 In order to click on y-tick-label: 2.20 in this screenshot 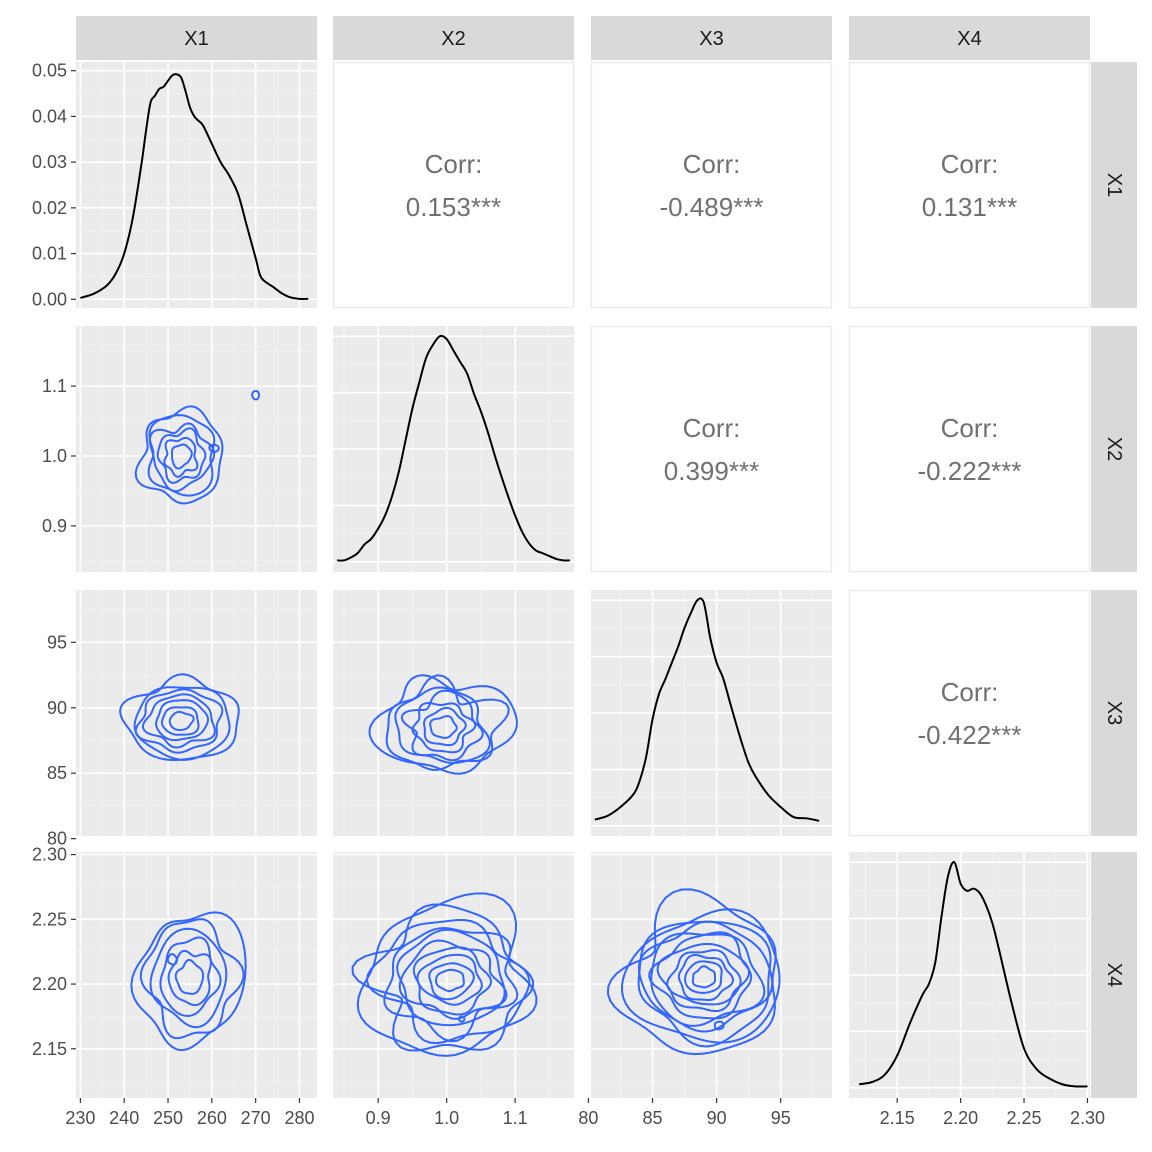, I will do `click(49, 984)`.